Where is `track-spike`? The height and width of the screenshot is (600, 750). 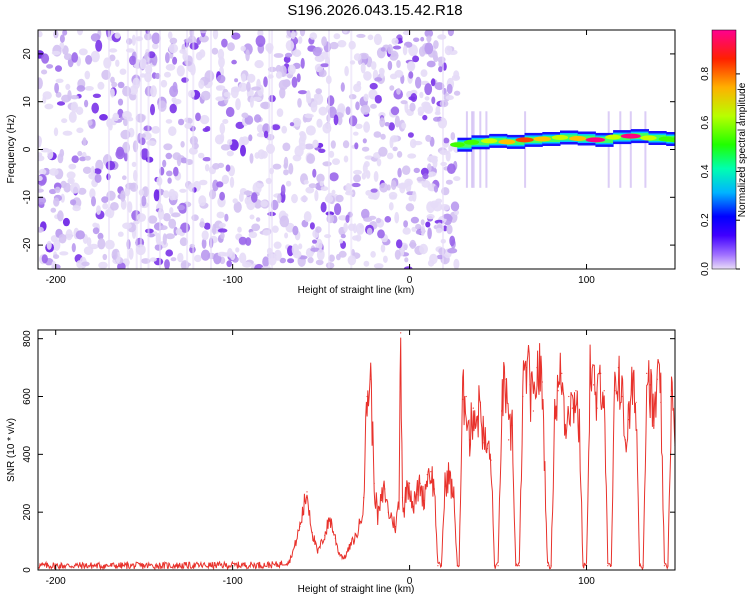
track-spike is located at coordinates (525, 149).